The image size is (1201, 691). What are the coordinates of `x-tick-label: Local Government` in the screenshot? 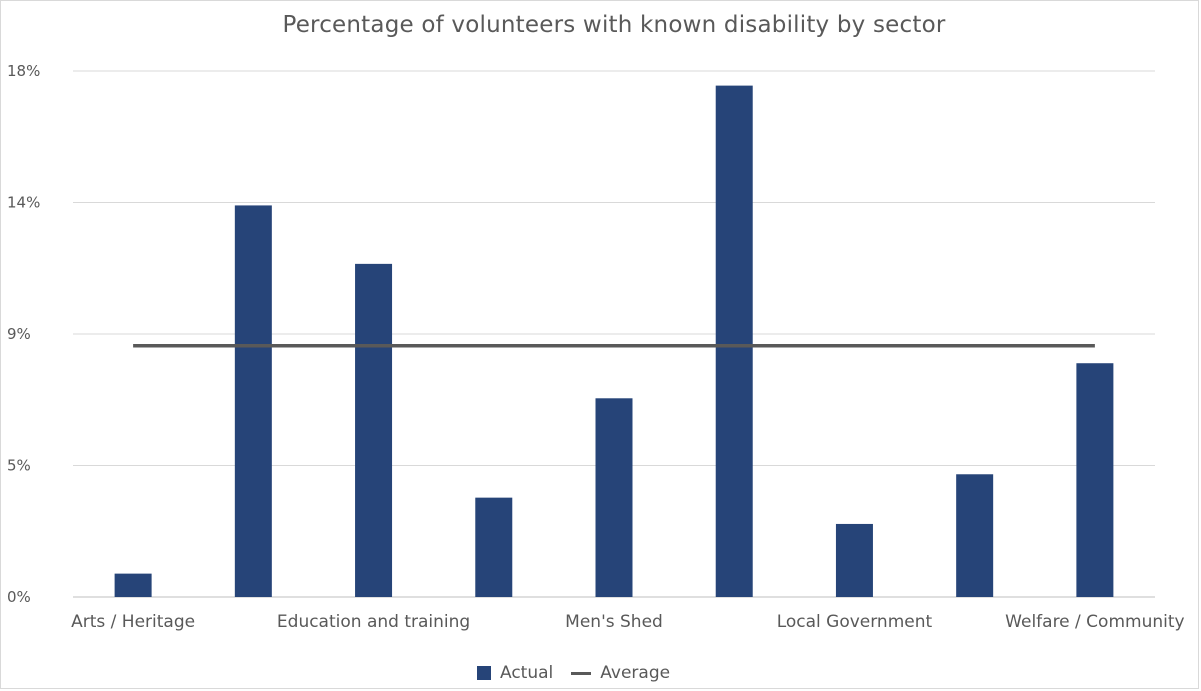 It's located at (855, 622).